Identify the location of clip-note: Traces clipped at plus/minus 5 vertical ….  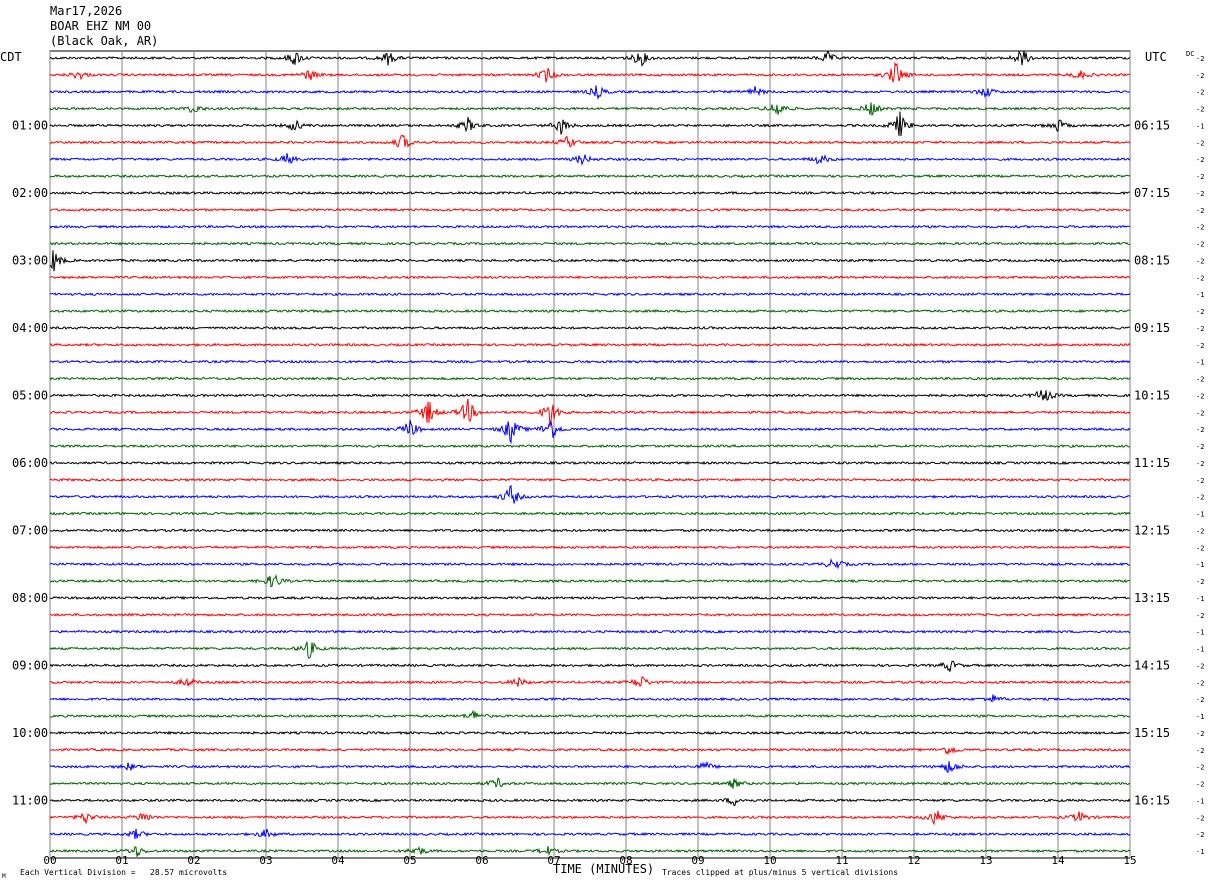
(780, 872).